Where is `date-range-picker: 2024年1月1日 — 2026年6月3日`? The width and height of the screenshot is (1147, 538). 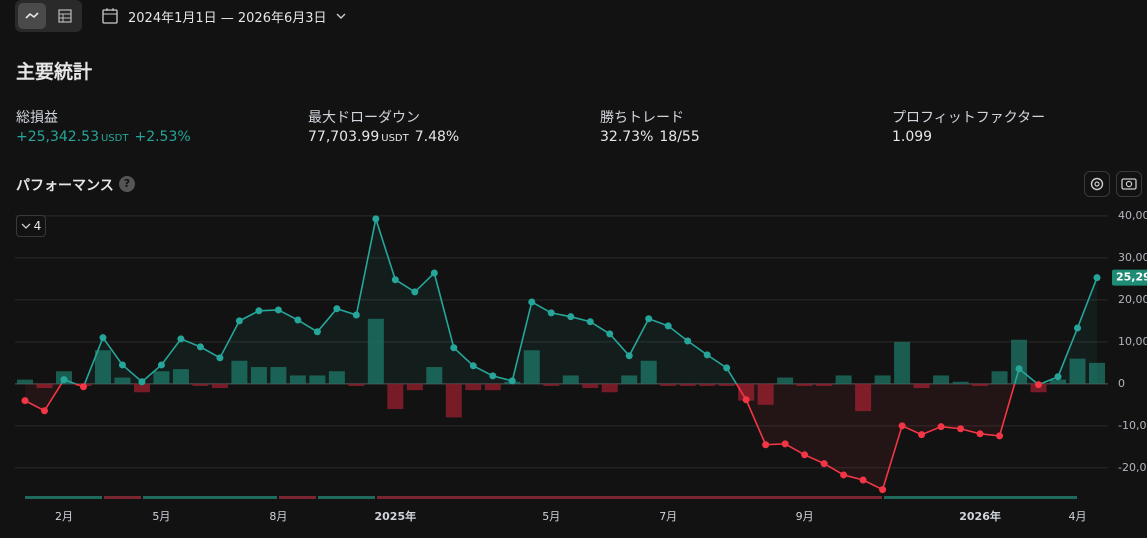 date-range-picker: 2024年1月1日 — 2026年6月3日 is located at coordinates (223, 16).